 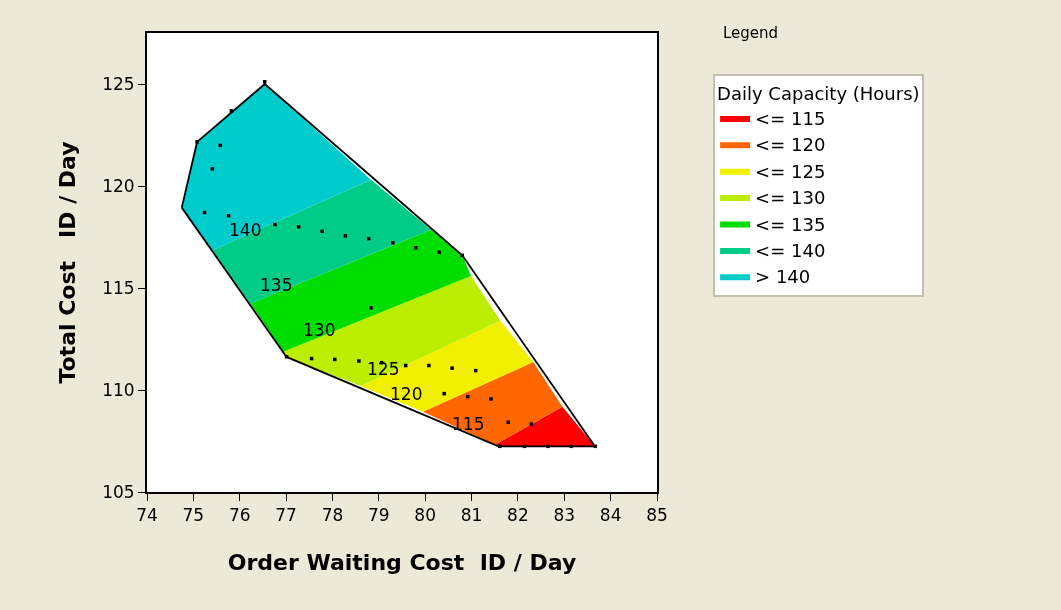 What do you see at coordinates (118, 287) in the screenshot?
I see `y-tick-label: 115` at bounding box center [118, 287].